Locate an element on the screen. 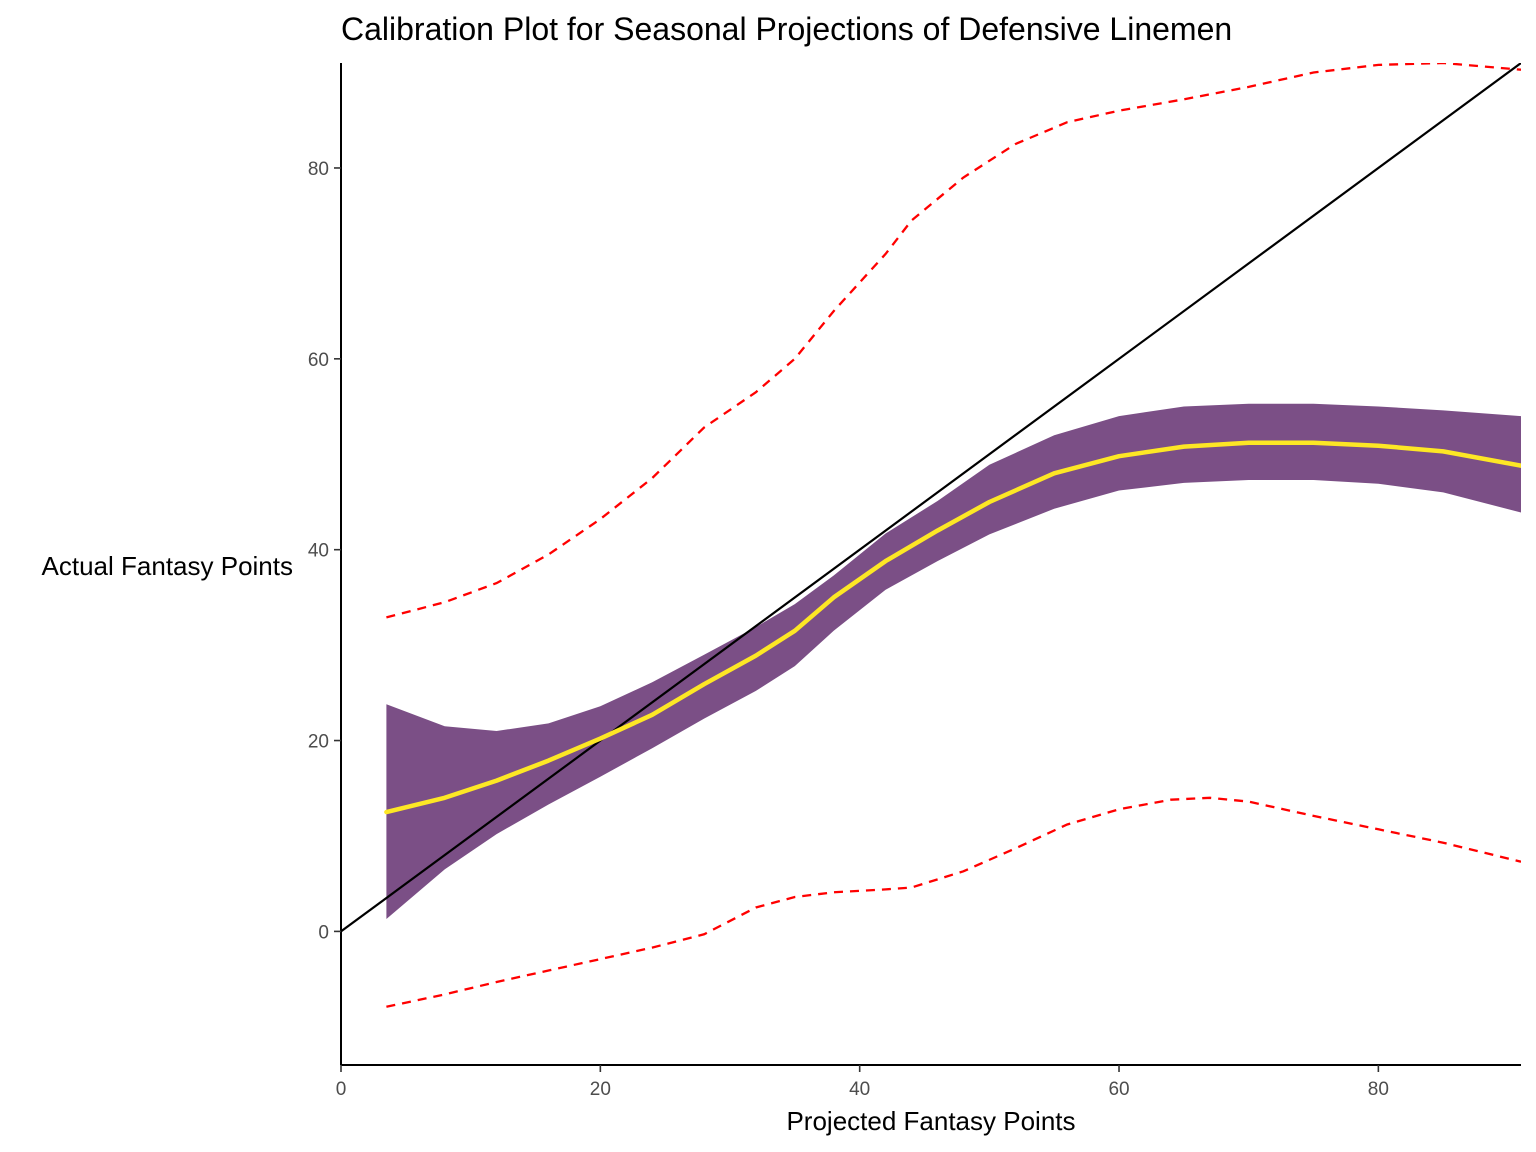 Image resolution: width=1536 pixels, height=1152 pixels. x-tick-label: 20 is located at coordinates (600, 1089).